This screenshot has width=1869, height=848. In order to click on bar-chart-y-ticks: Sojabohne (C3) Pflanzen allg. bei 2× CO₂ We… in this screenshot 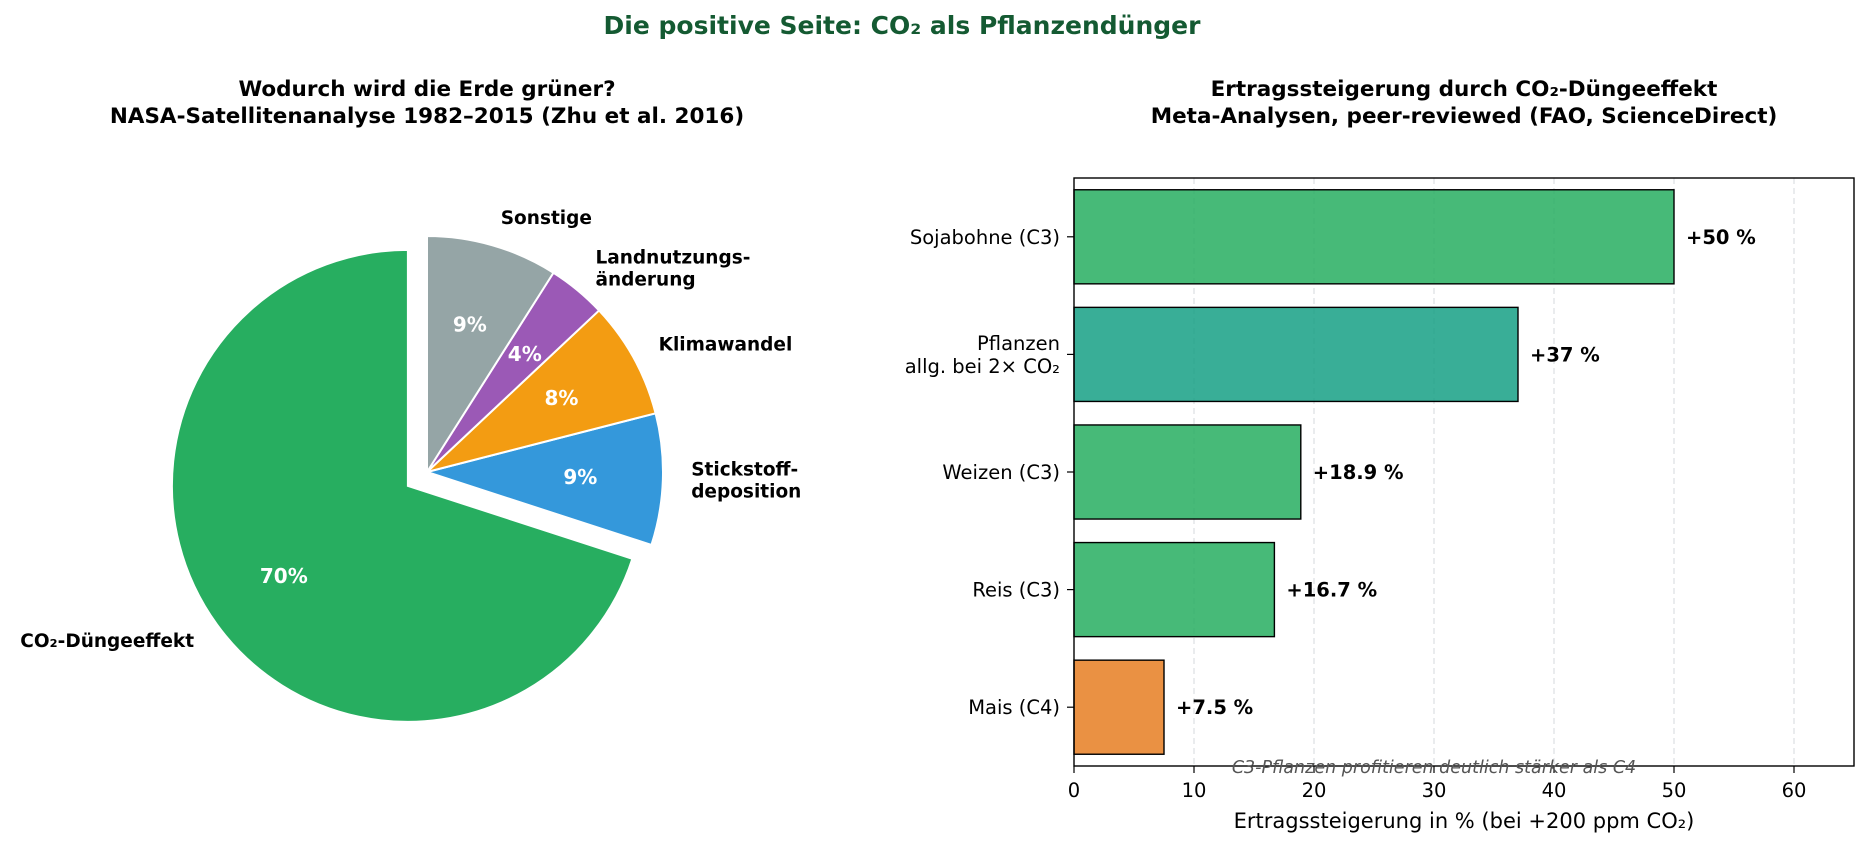, I will do `click(989, 472)`.